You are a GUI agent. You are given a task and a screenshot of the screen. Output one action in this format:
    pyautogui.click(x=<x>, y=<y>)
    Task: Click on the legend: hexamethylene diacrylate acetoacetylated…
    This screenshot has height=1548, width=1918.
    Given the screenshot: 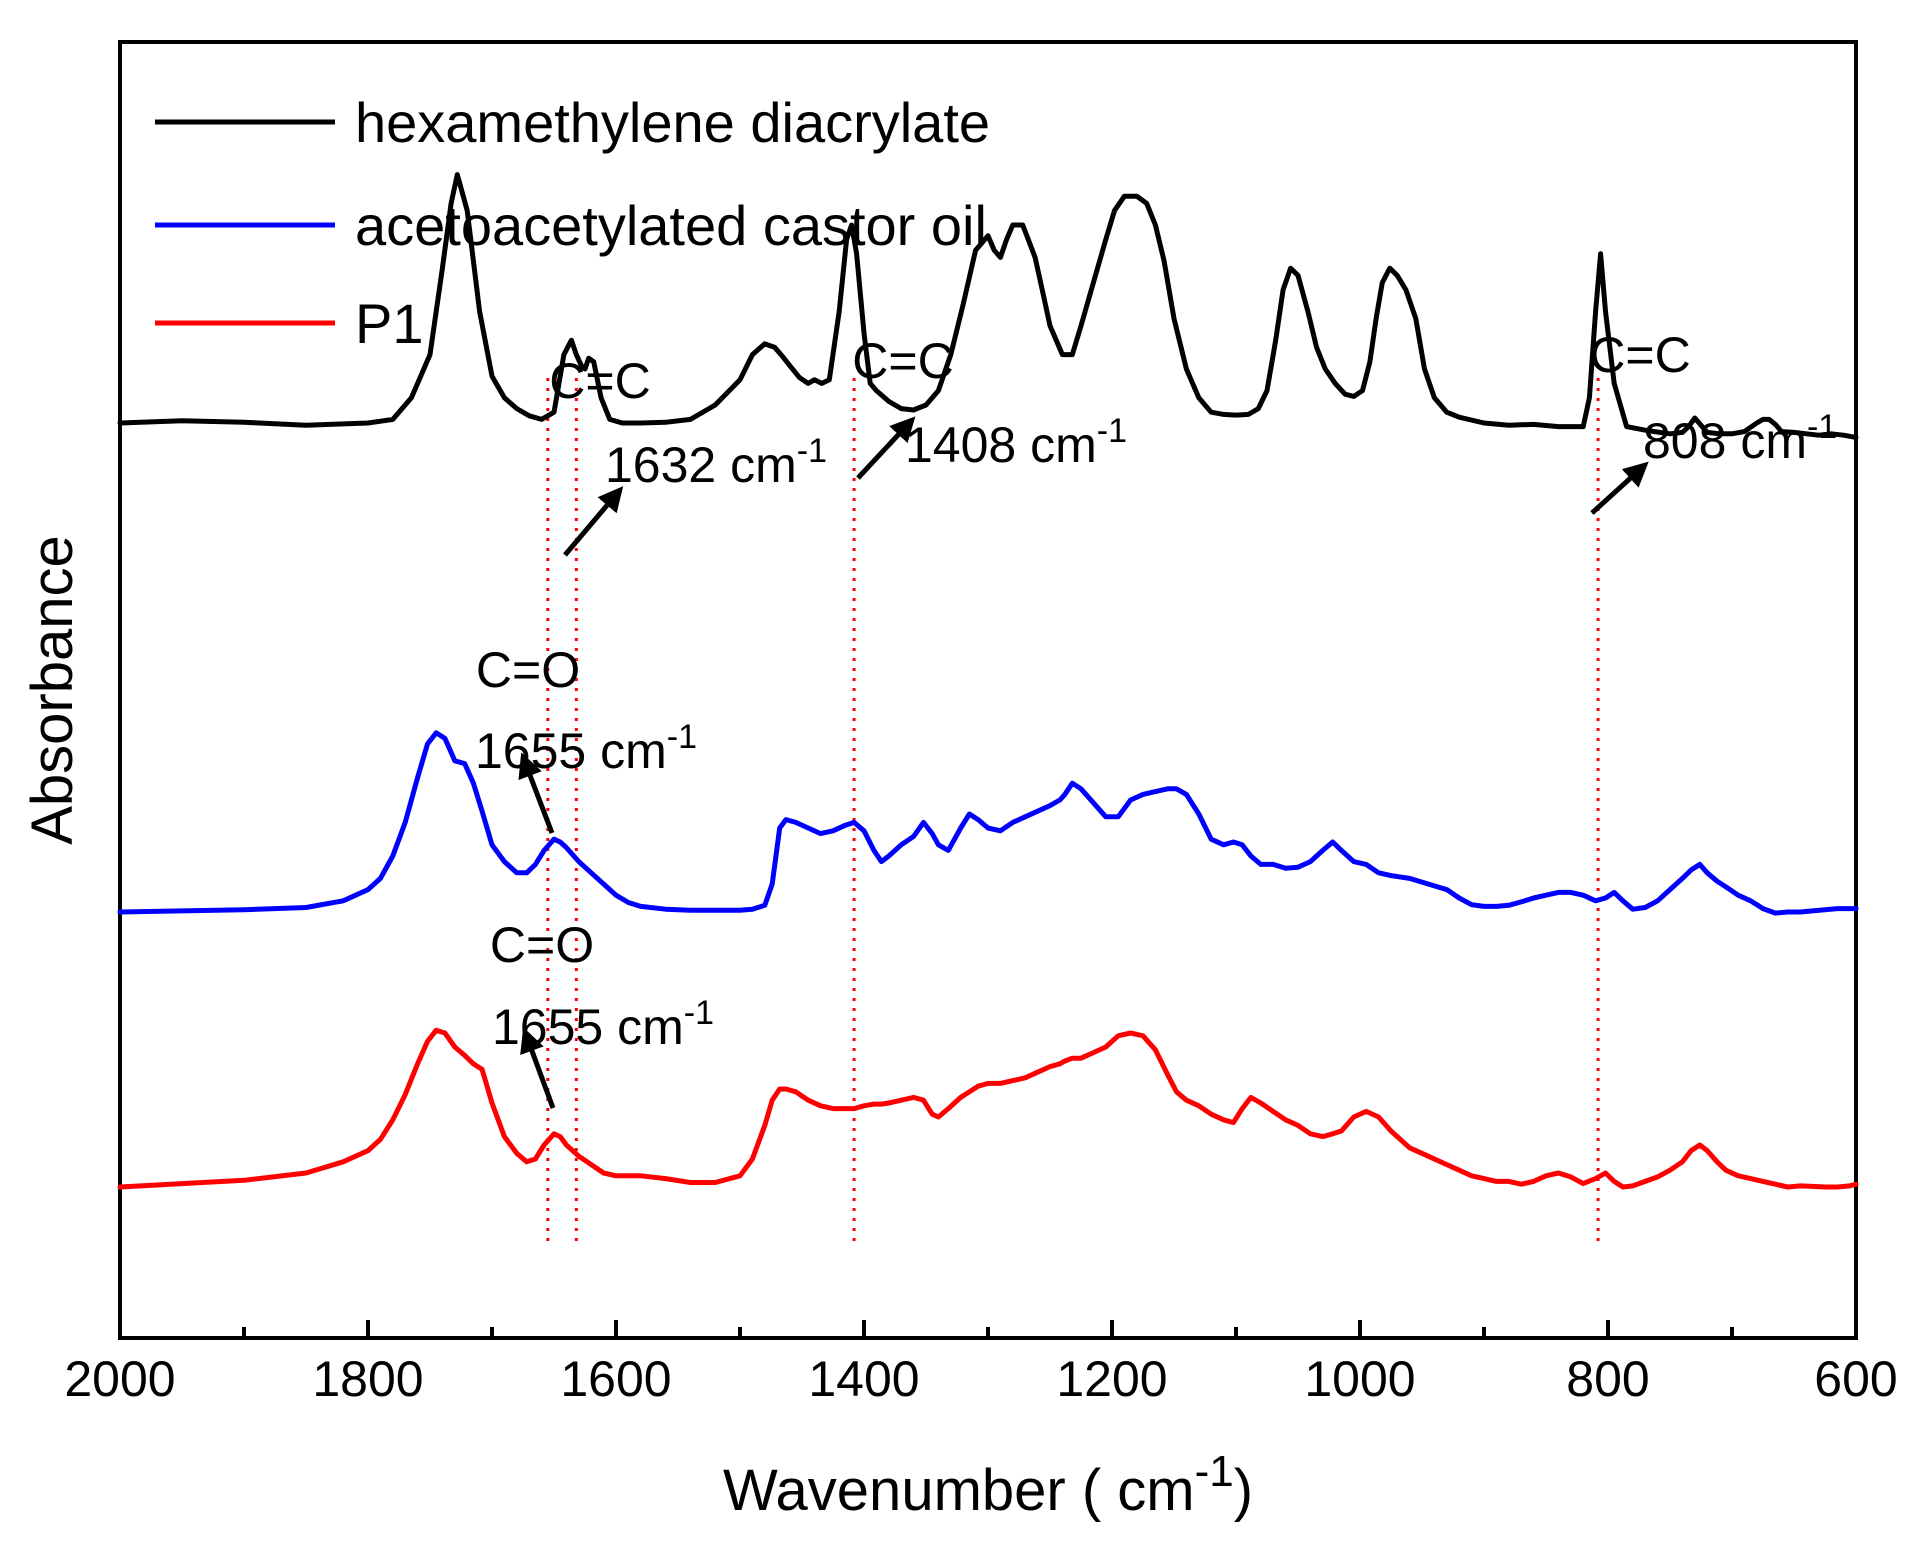 What is the action you would take?
    pyautogui.click(x=572, y=223)
    